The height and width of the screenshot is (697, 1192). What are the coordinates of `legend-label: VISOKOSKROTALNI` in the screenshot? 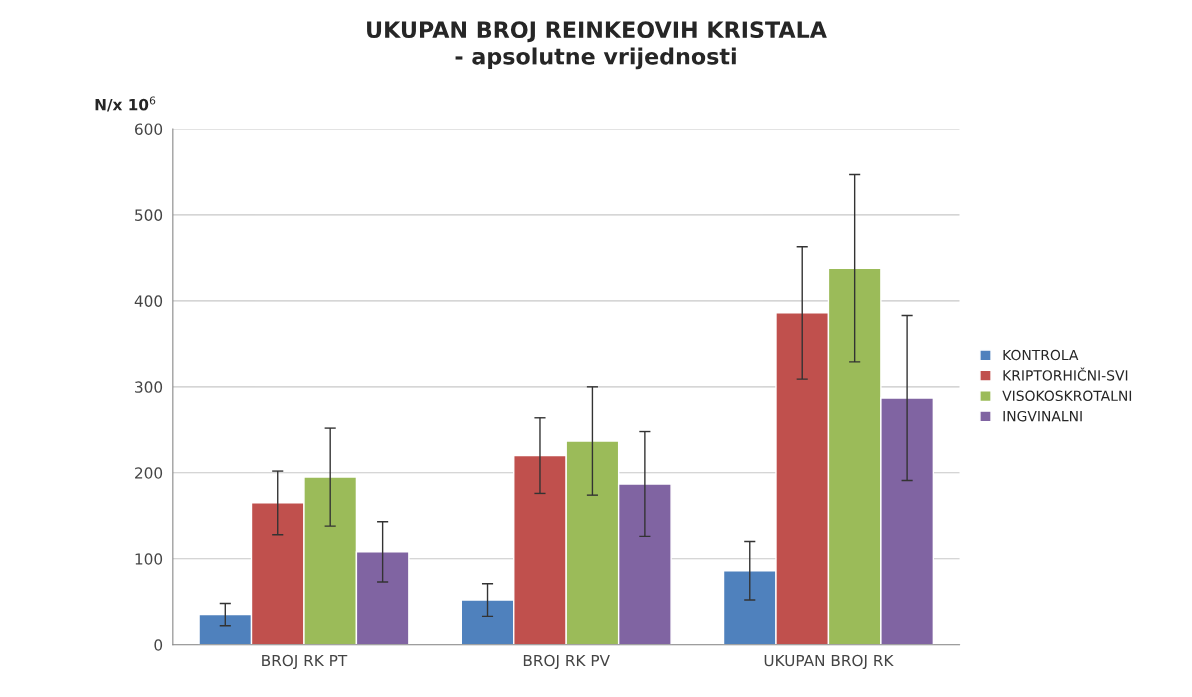 It's located at (1067, 396).